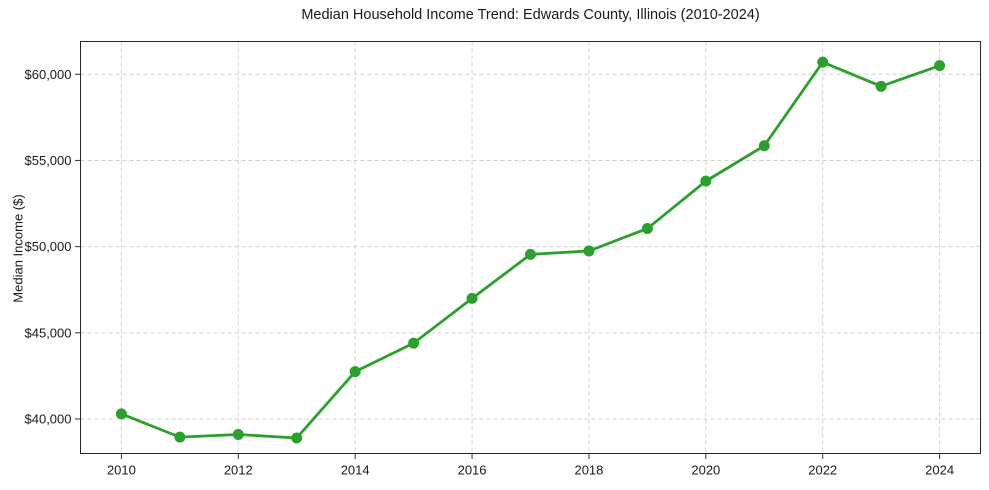 This screenshot has height=490, width=989. I want to click on x-tick-label: 2022, so click(822, 470).